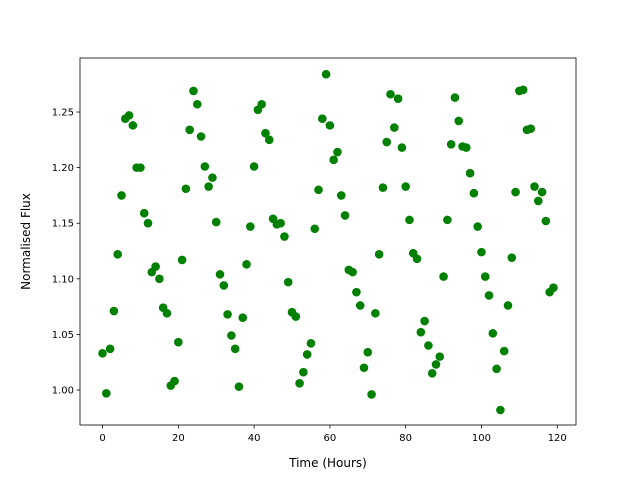  Describe the element at coordinates (63, 390) in the screenshot. I see `y-tick-label: 1.00` at that location.